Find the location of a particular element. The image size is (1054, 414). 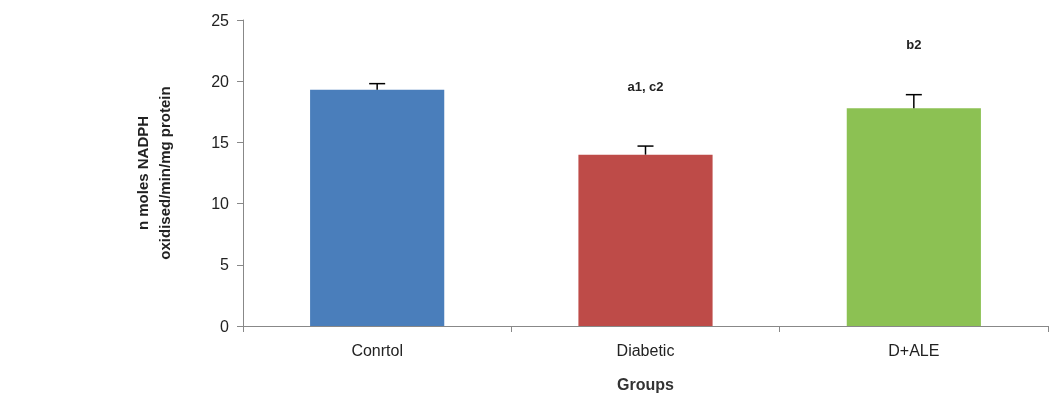

x-axis-title: Groups is located at coordinates (646, 384).